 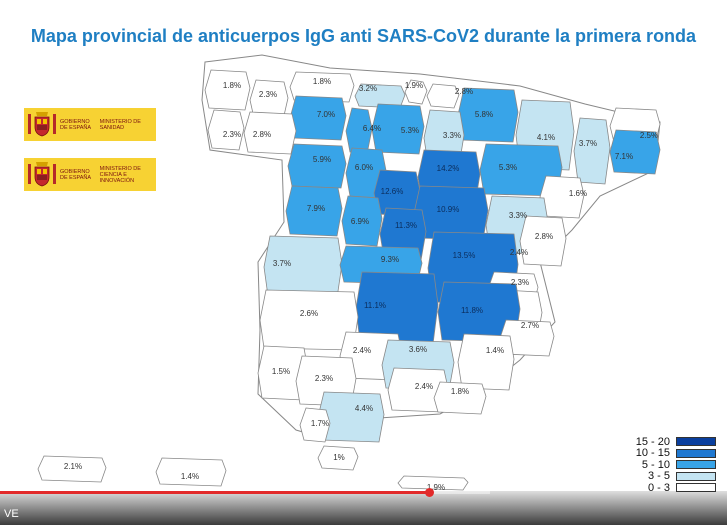 I want to click on province-percentage-label: 1.7%, so click(x=320, y=423).